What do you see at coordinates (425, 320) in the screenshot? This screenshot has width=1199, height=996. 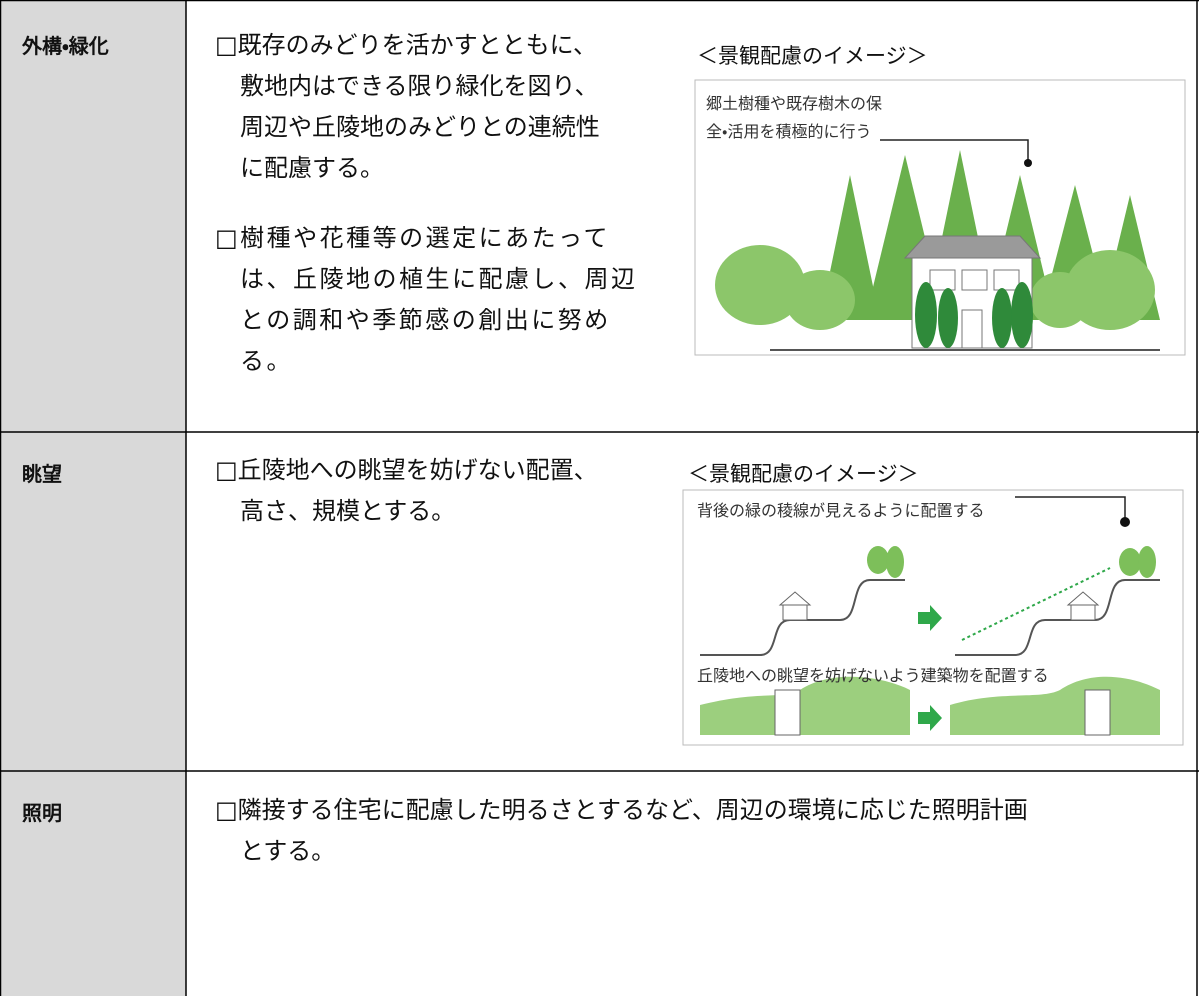 I see `item-line: との調和や季節感の創出に努め` at bounding box center [425, 320].